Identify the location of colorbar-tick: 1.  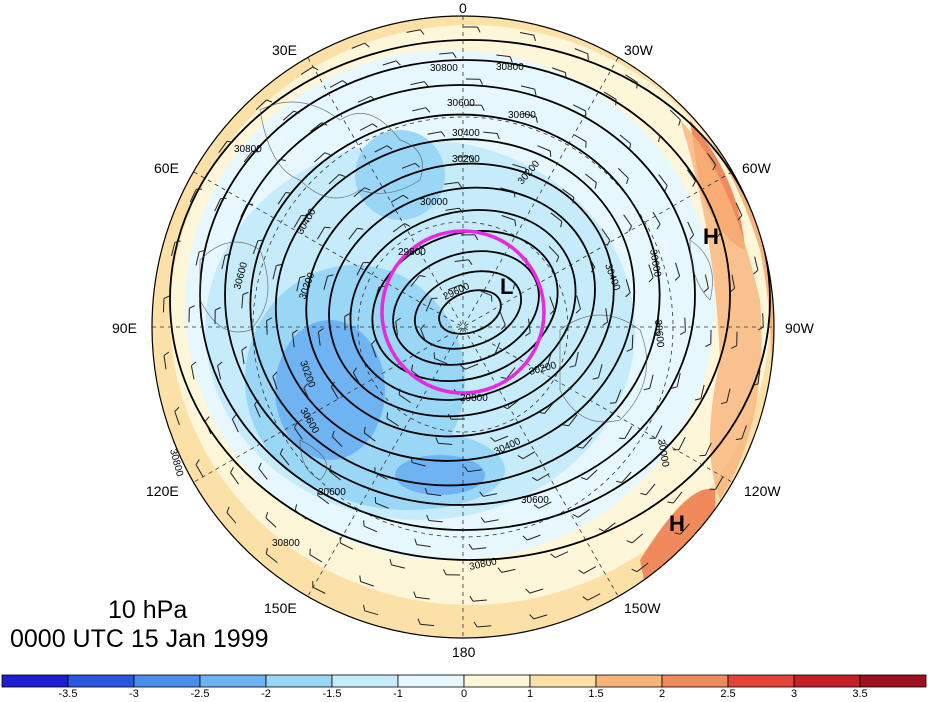
(530, 694).